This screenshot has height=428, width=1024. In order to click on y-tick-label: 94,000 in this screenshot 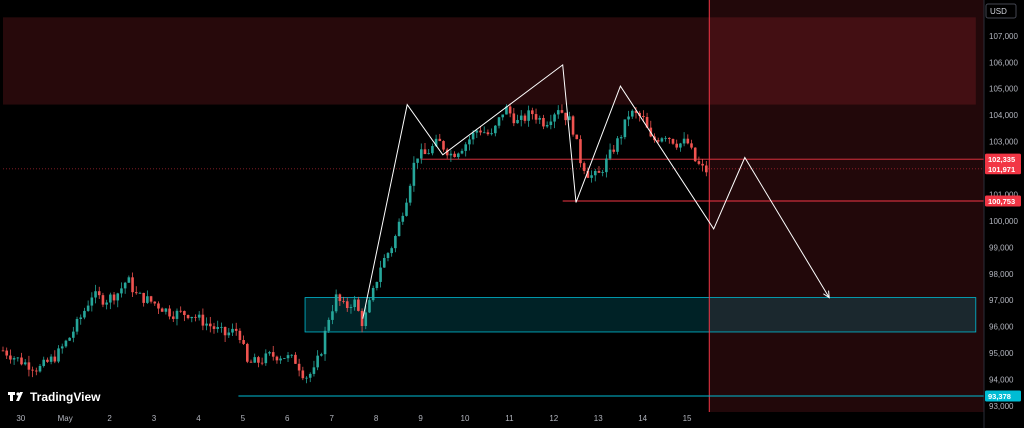, I will do `click(1001, 380)`.